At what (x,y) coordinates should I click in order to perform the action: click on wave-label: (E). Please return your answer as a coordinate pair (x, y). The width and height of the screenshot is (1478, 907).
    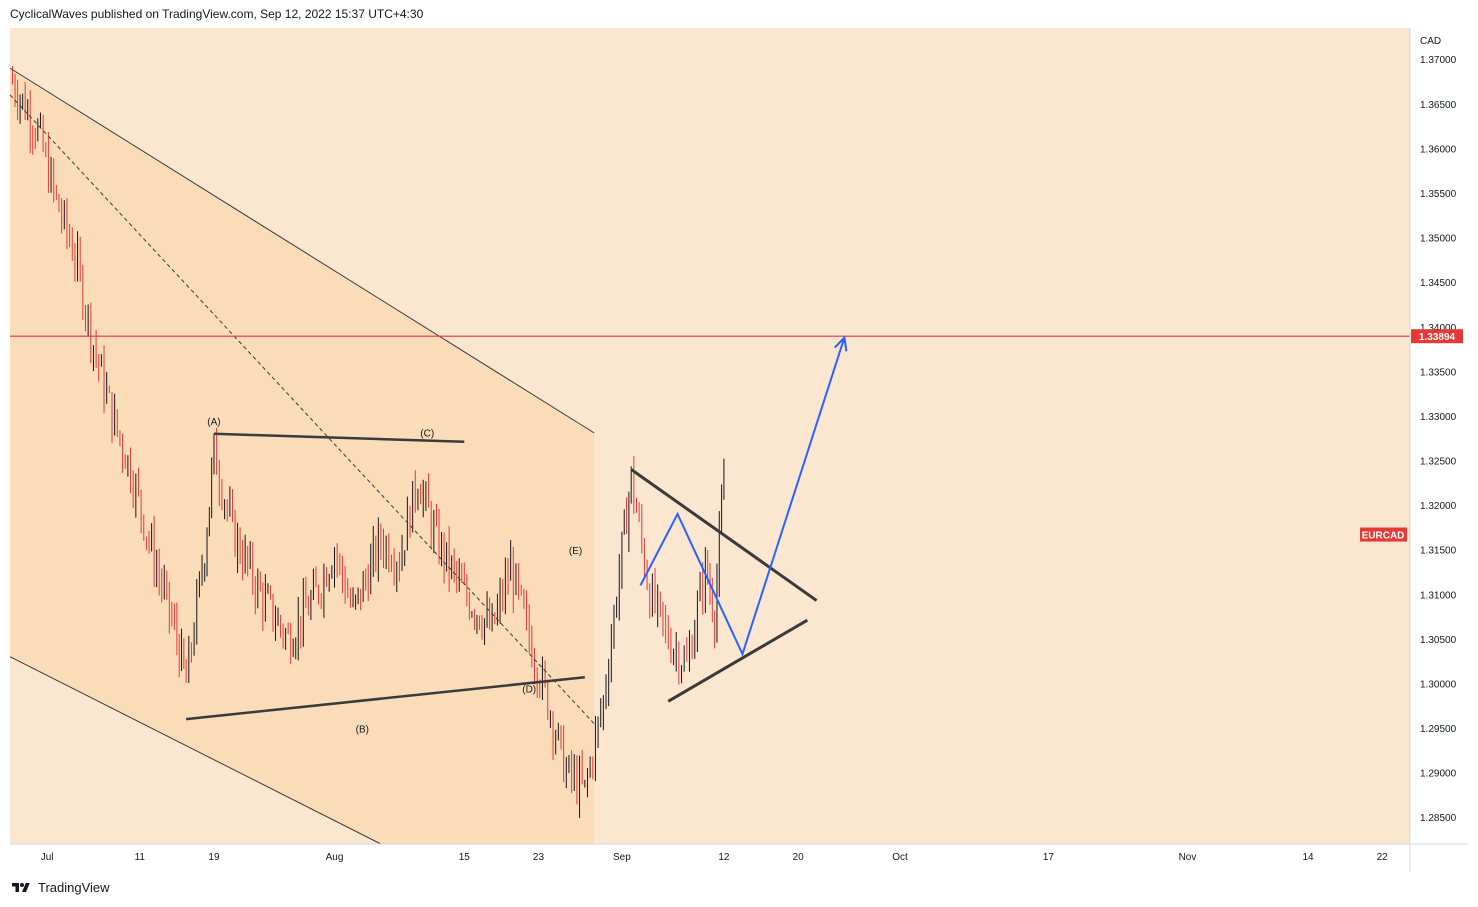
    Looking at the image, I should click on (575, 551).